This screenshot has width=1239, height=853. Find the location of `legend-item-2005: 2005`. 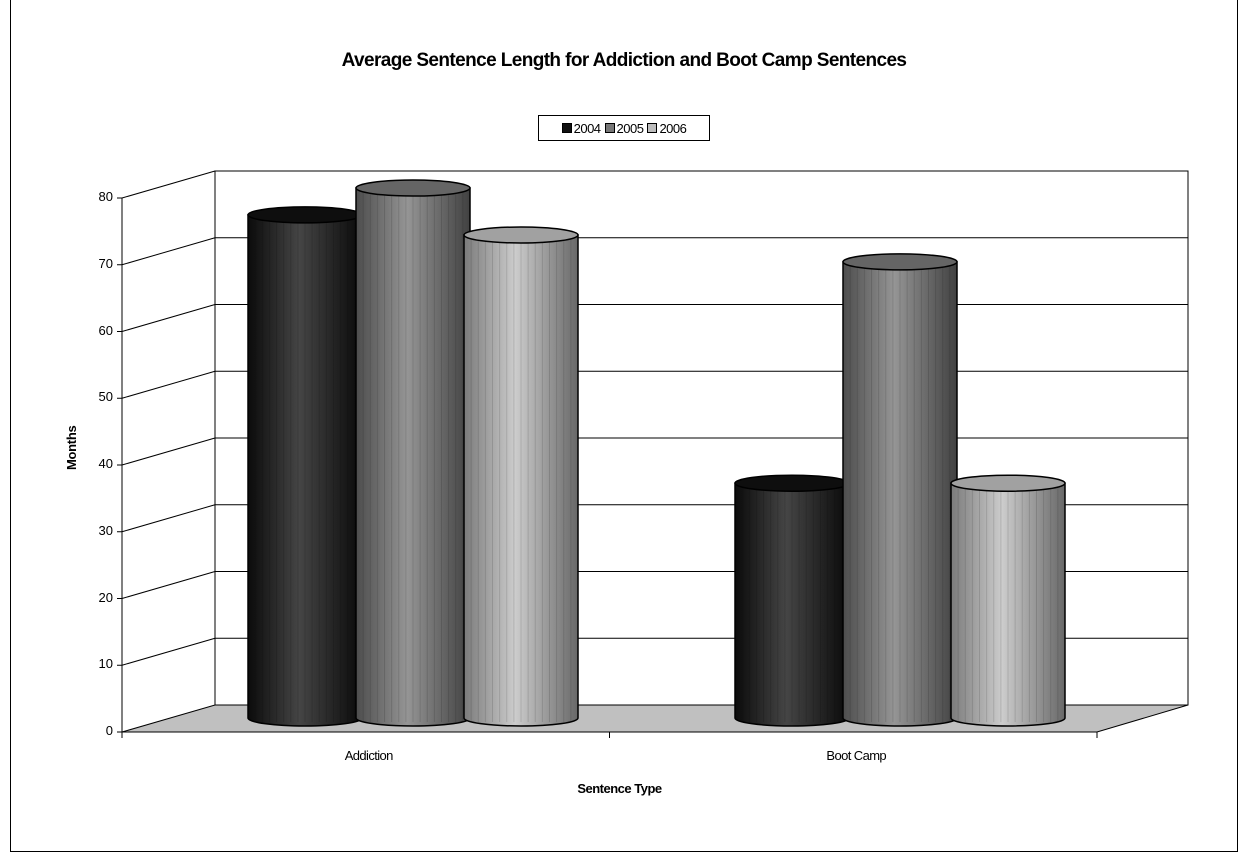

legend-item-2005: 2005 is located at coordinates (624, 128).